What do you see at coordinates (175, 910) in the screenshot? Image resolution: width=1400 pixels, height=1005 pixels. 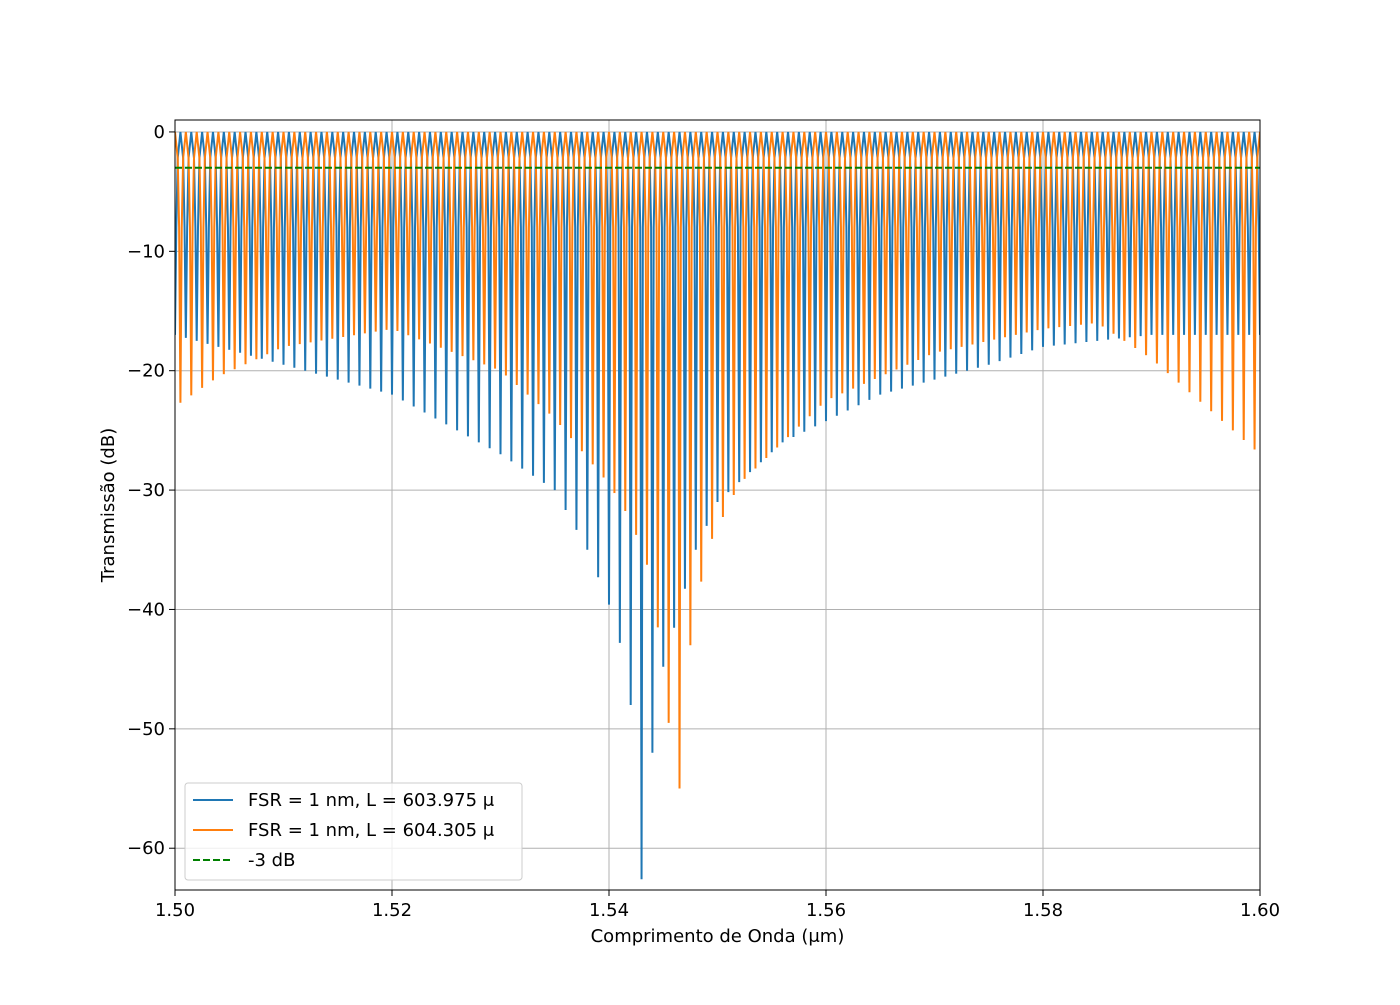 I see `x-tick-label: 1.50` at bounding box center [175, 910].